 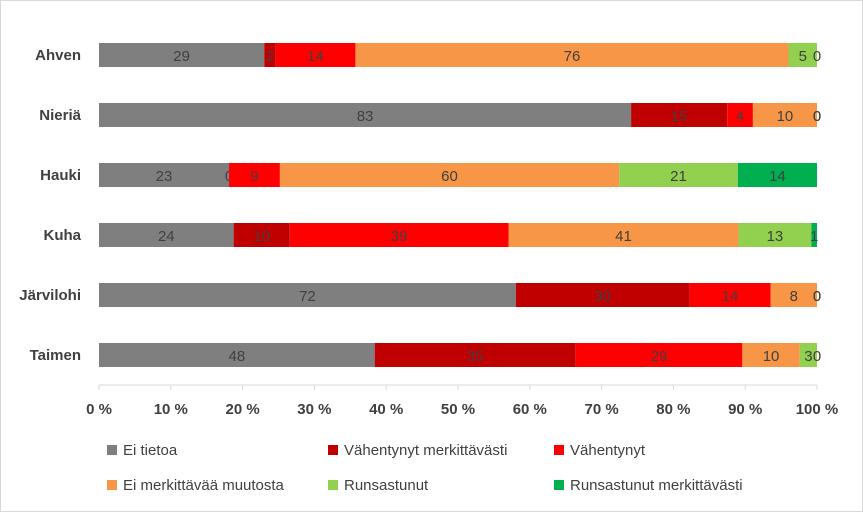 I want to click on data-label-taimen-vahentynyt-merkittavasti: 35, so click(x=475, y=356).